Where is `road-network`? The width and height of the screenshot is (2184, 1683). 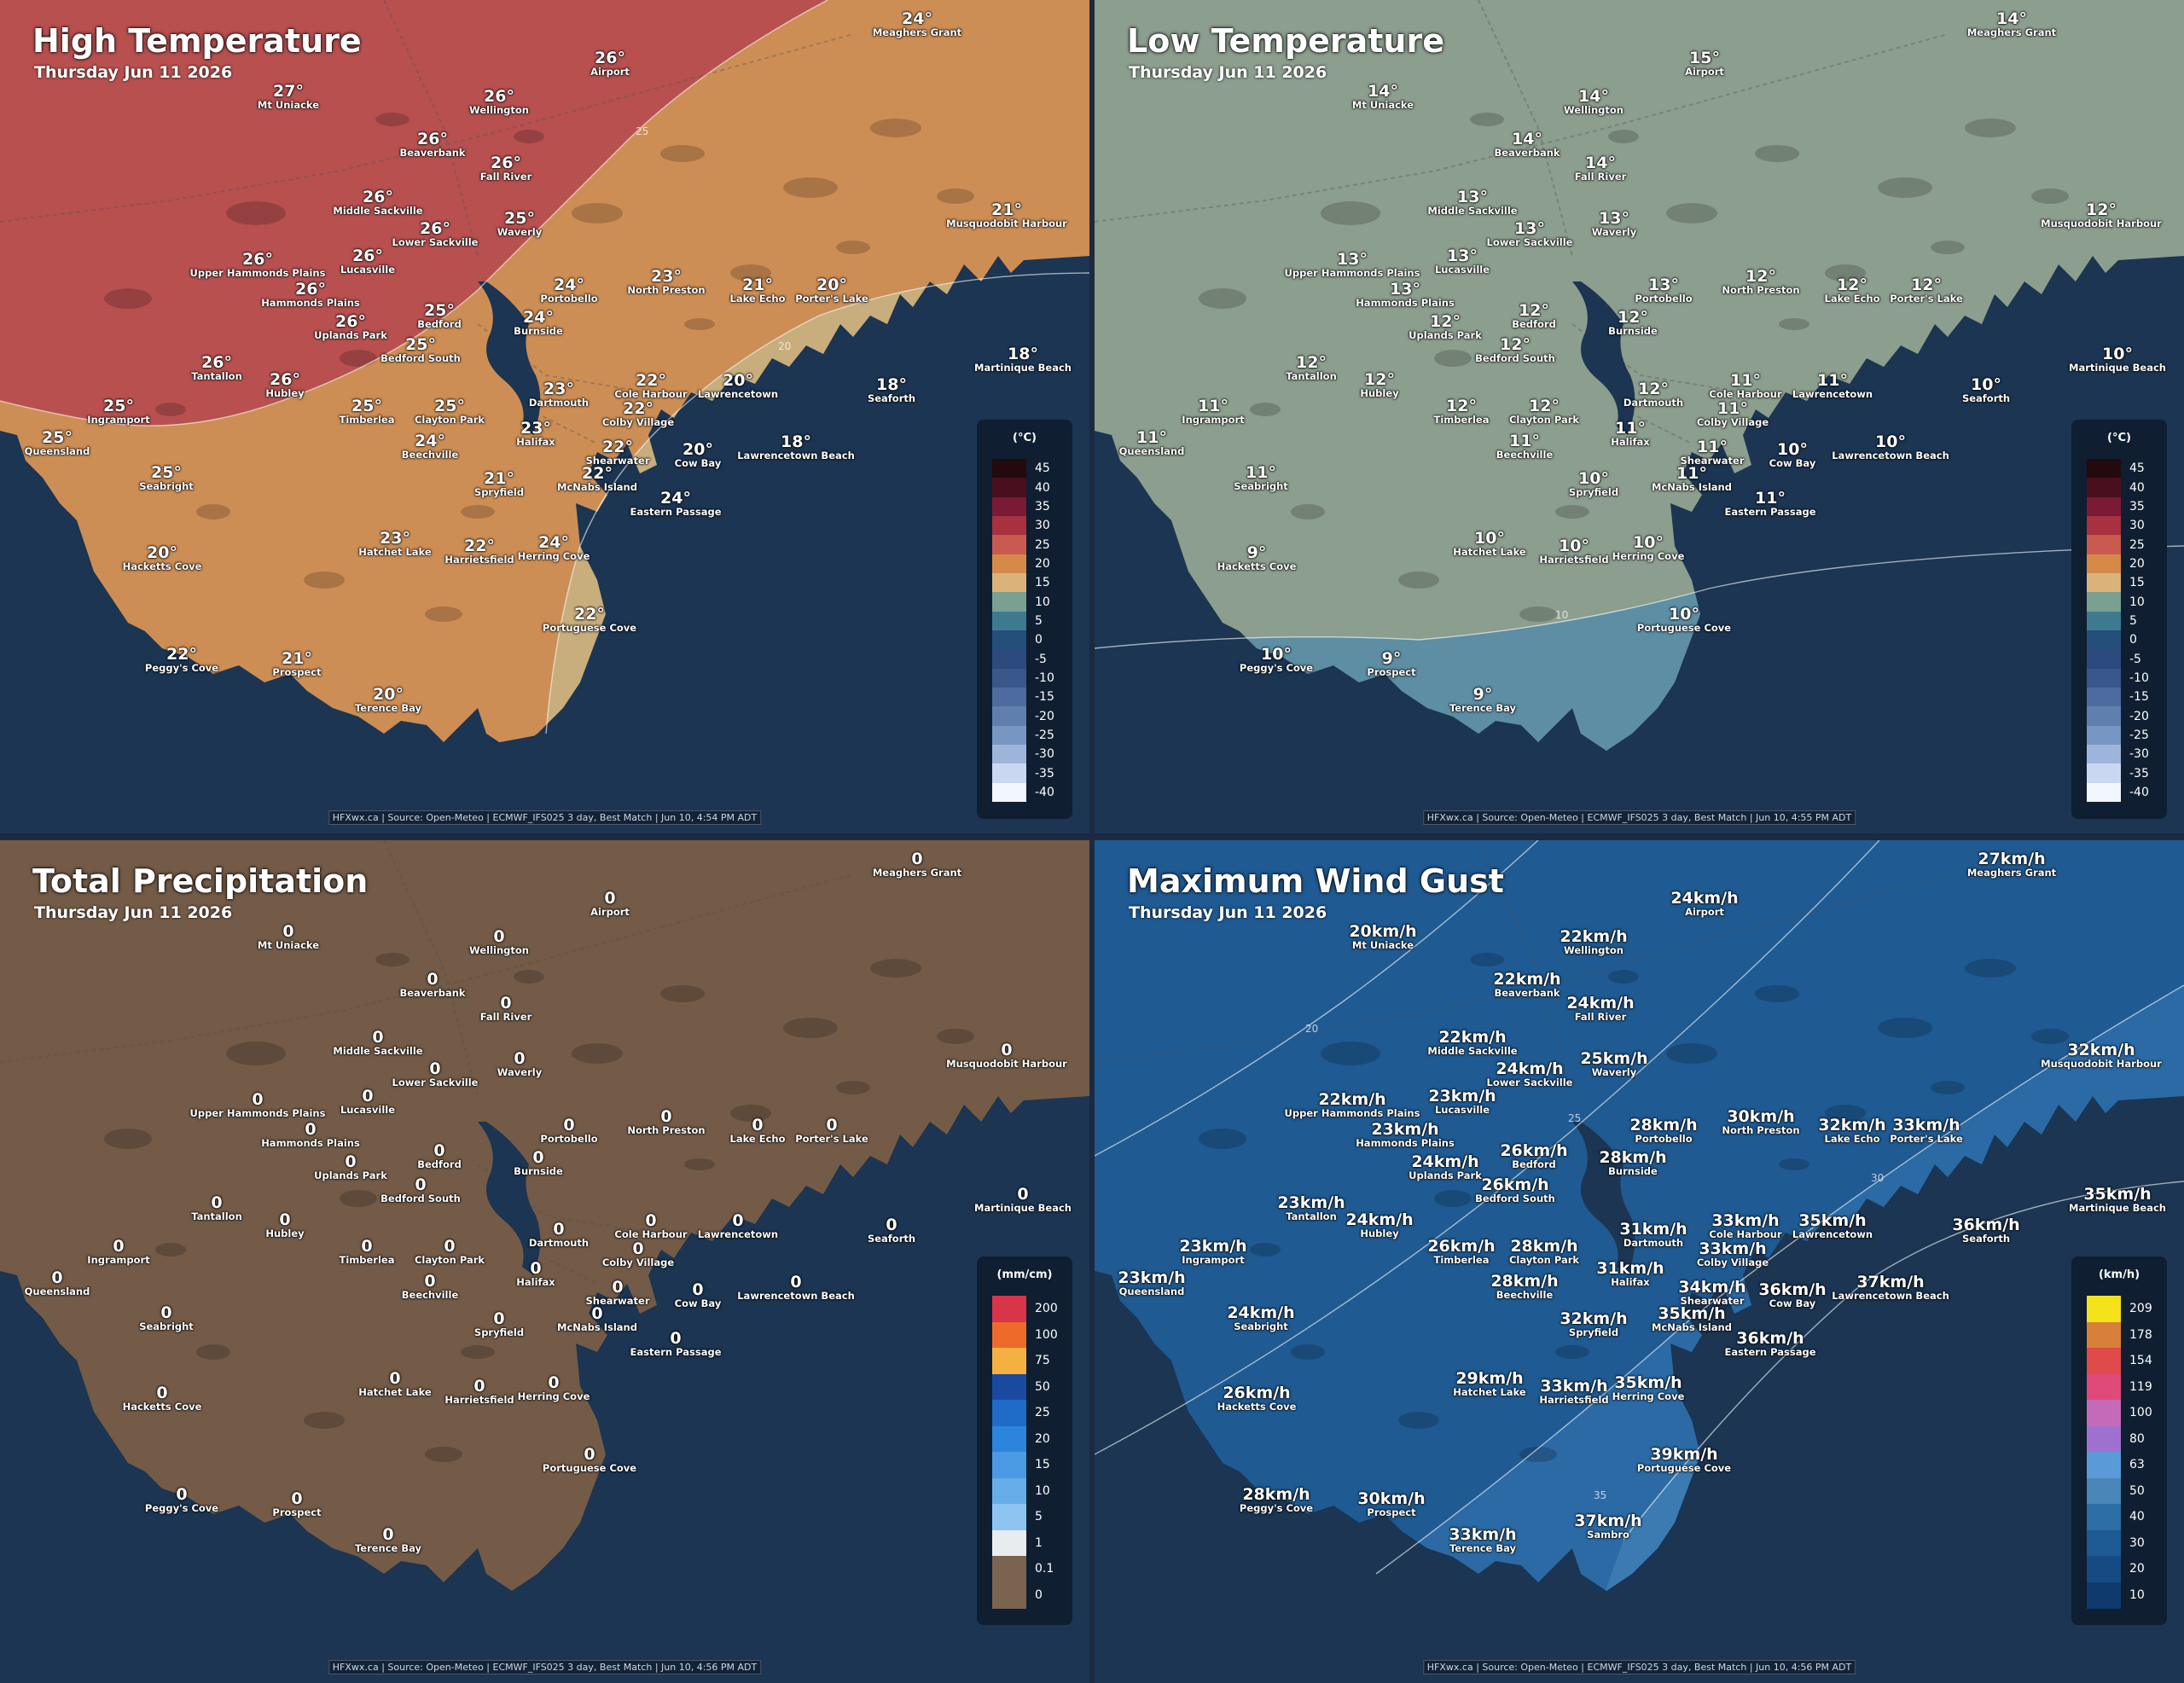 road-network is located at coordinates (427, 222).